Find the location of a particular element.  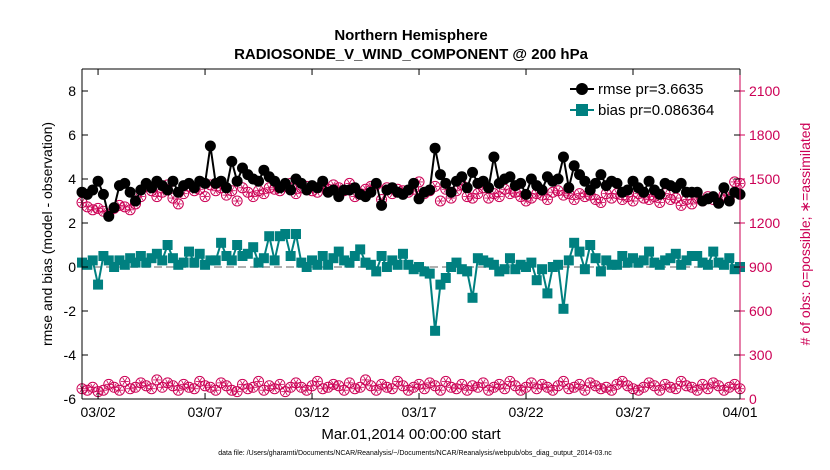

y-tick-label-left: -4 is located at coordinates (70, 355).